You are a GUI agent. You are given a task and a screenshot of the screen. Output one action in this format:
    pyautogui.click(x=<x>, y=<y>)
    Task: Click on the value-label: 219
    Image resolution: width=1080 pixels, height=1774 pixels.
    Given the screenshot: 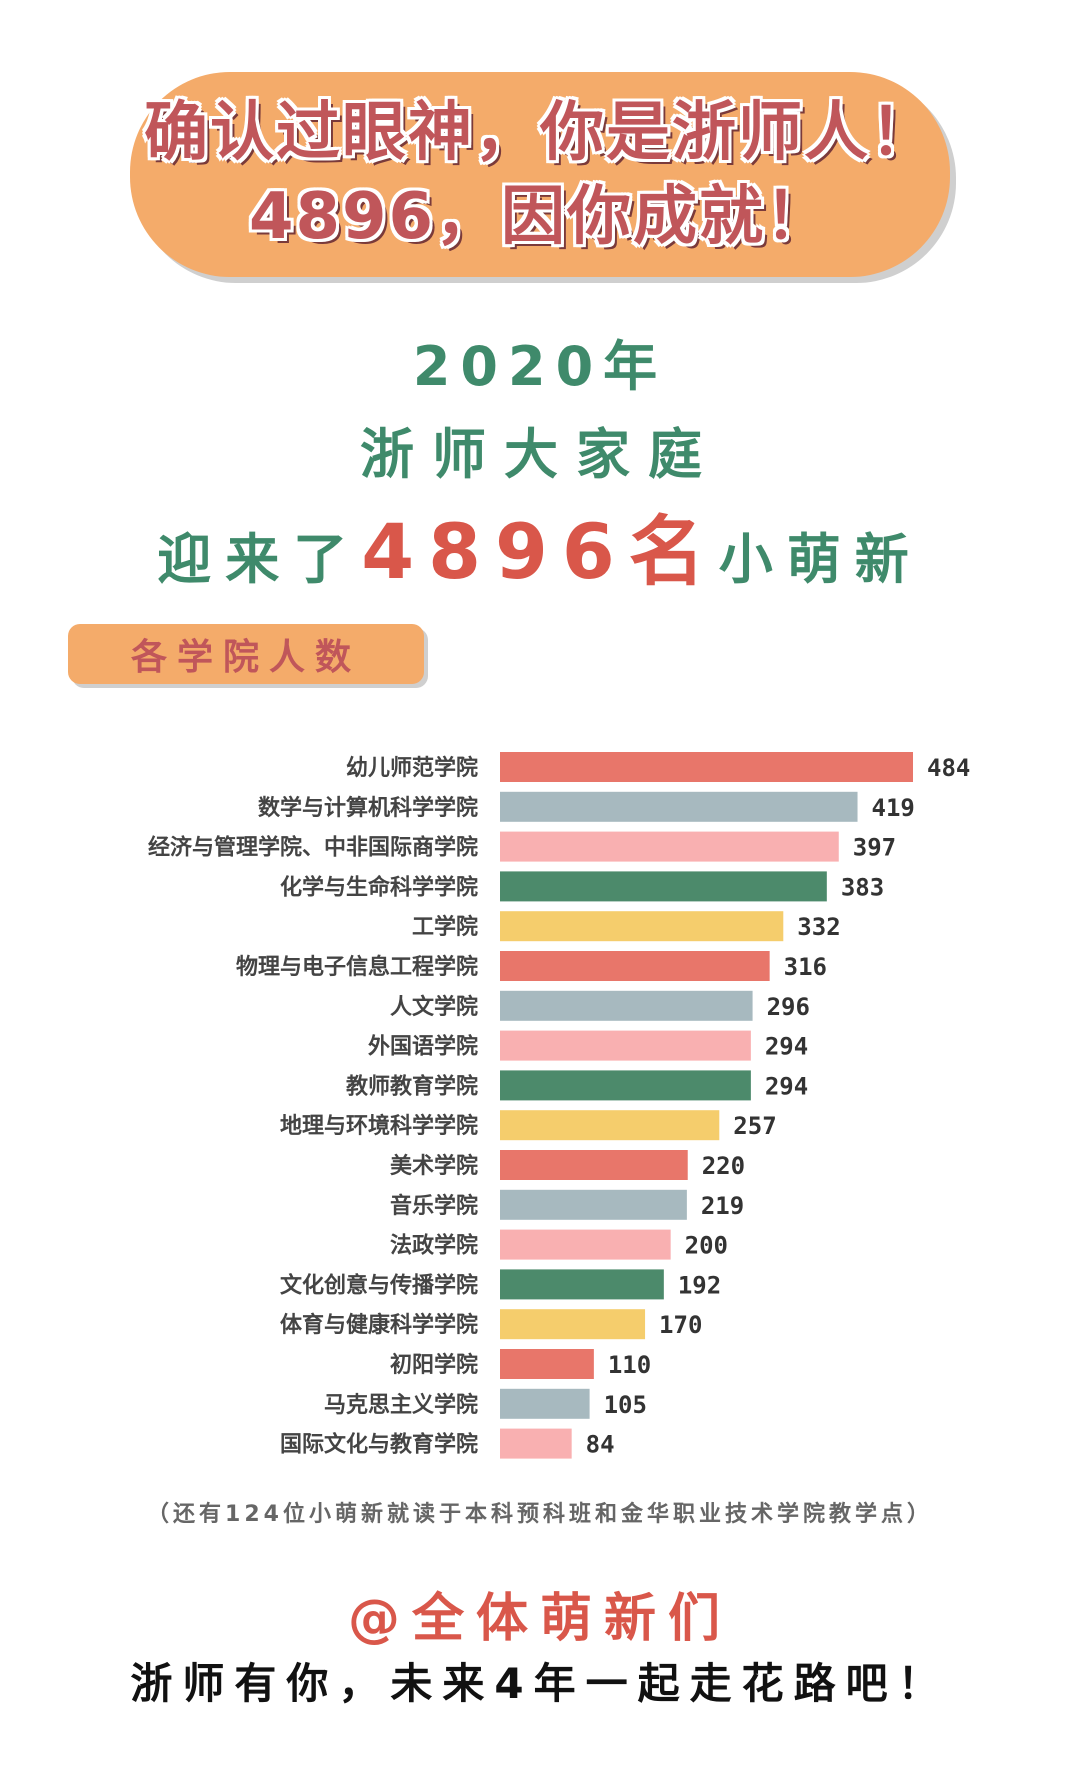 What is the action you would take?
    pyautogui.click(x=722, y=1206)
    